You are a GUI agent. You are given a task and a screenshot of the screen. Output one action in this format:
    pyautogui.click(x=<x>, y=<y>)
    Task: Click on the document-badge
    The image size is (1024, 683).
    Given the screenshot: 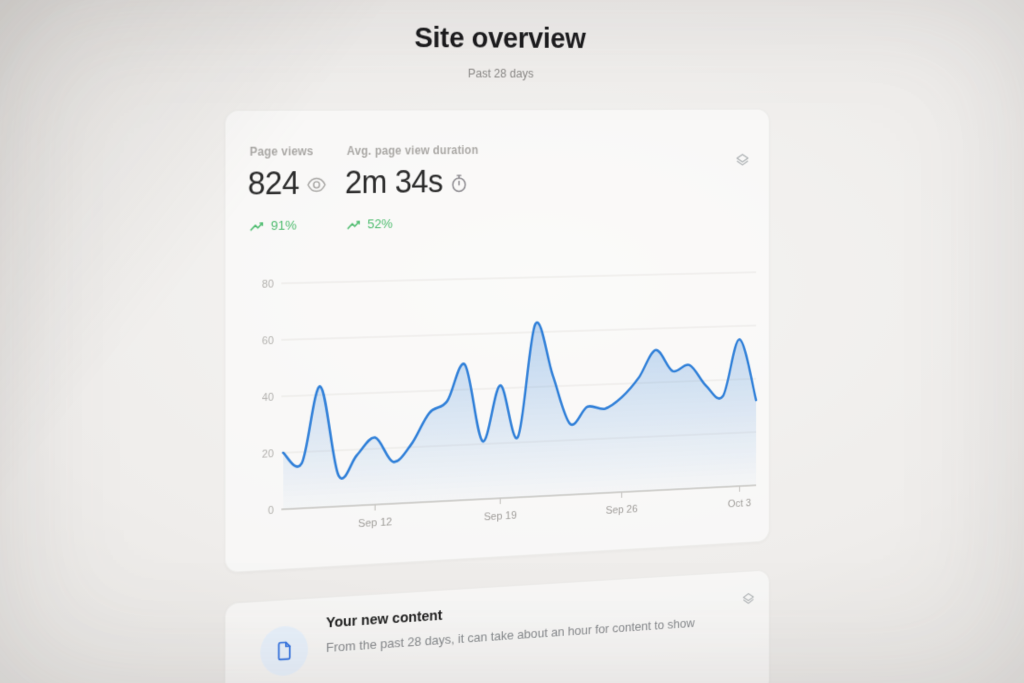 What is the action you would take?
    pyautogui.click(x=284, y=651)
    